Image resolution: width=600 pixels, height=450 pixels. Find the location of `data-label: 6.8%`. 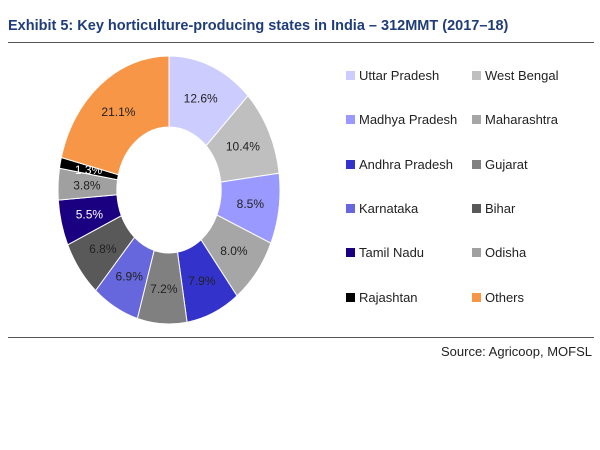

data-label: 6.8% is located at coordinates (103, 249).